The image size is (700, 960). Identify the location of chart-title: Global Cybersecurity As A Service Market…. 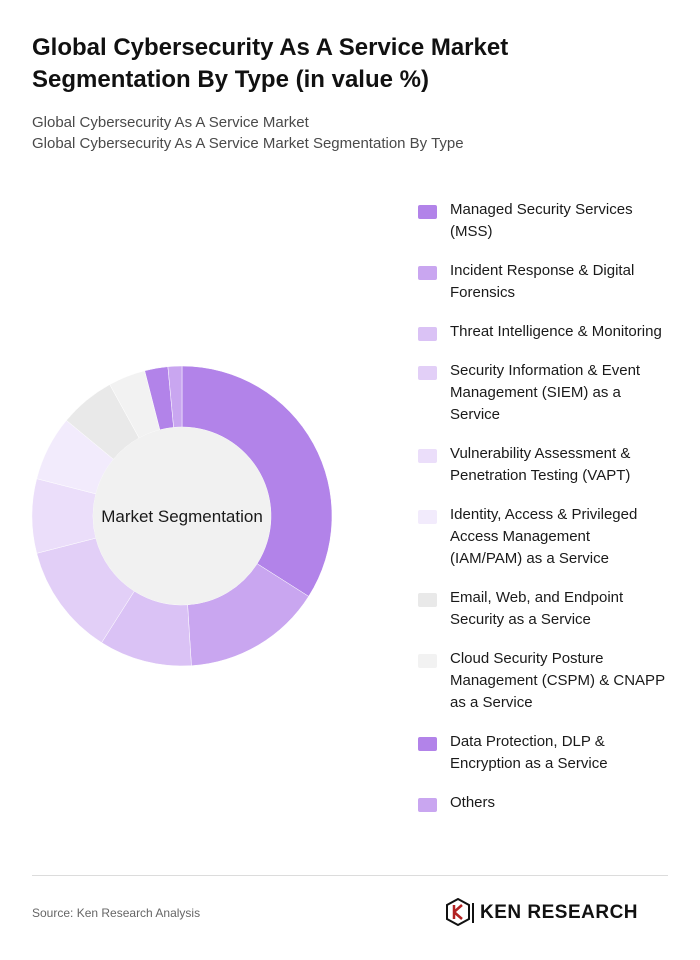
(270, 63).